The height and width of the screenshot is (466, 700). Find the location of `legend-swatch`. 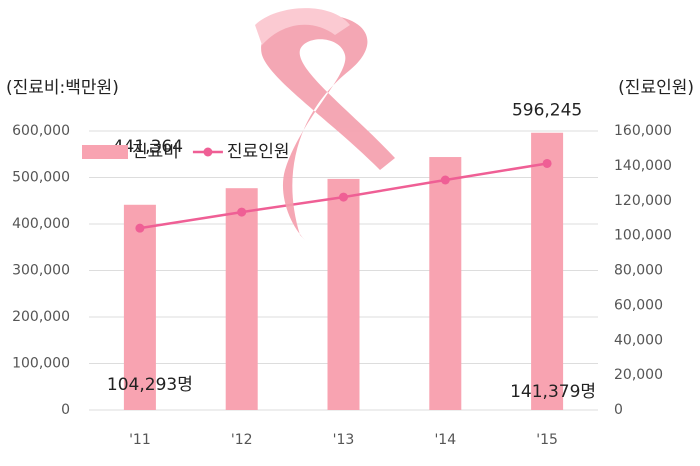

legend-swatch is located at coordinates (105, 152).